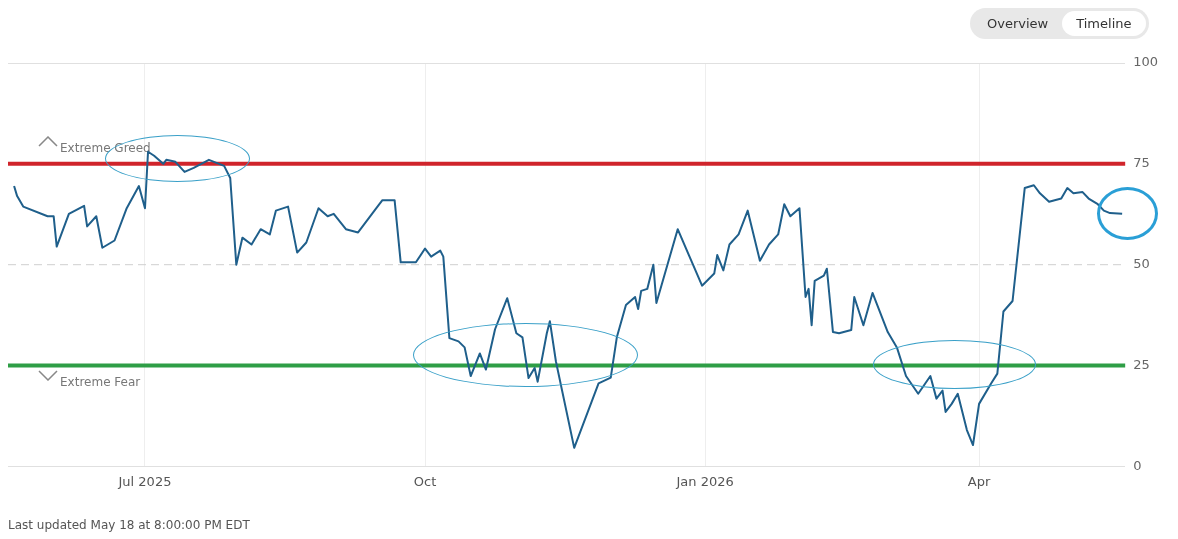 This screenshot has height=539, width=1178. Describe the element at coordinates (1141, 364) in the screenshot. I see `y-tick-label: 25` at that location.